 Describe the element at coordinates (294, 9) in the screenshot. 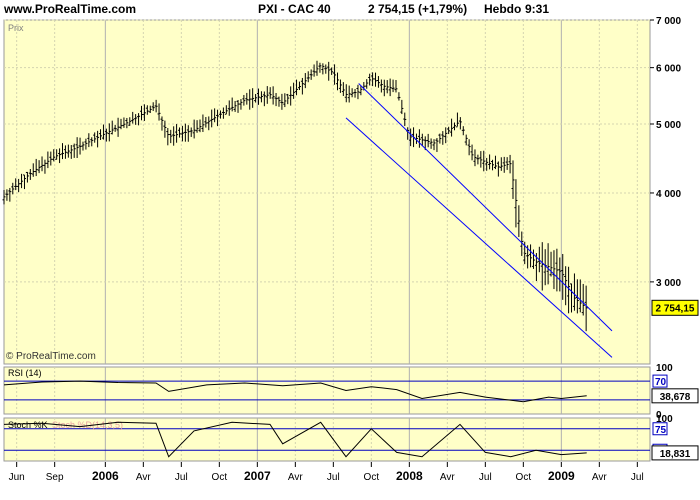

I see `instrument-name: PXI - CAC 40` at that location.